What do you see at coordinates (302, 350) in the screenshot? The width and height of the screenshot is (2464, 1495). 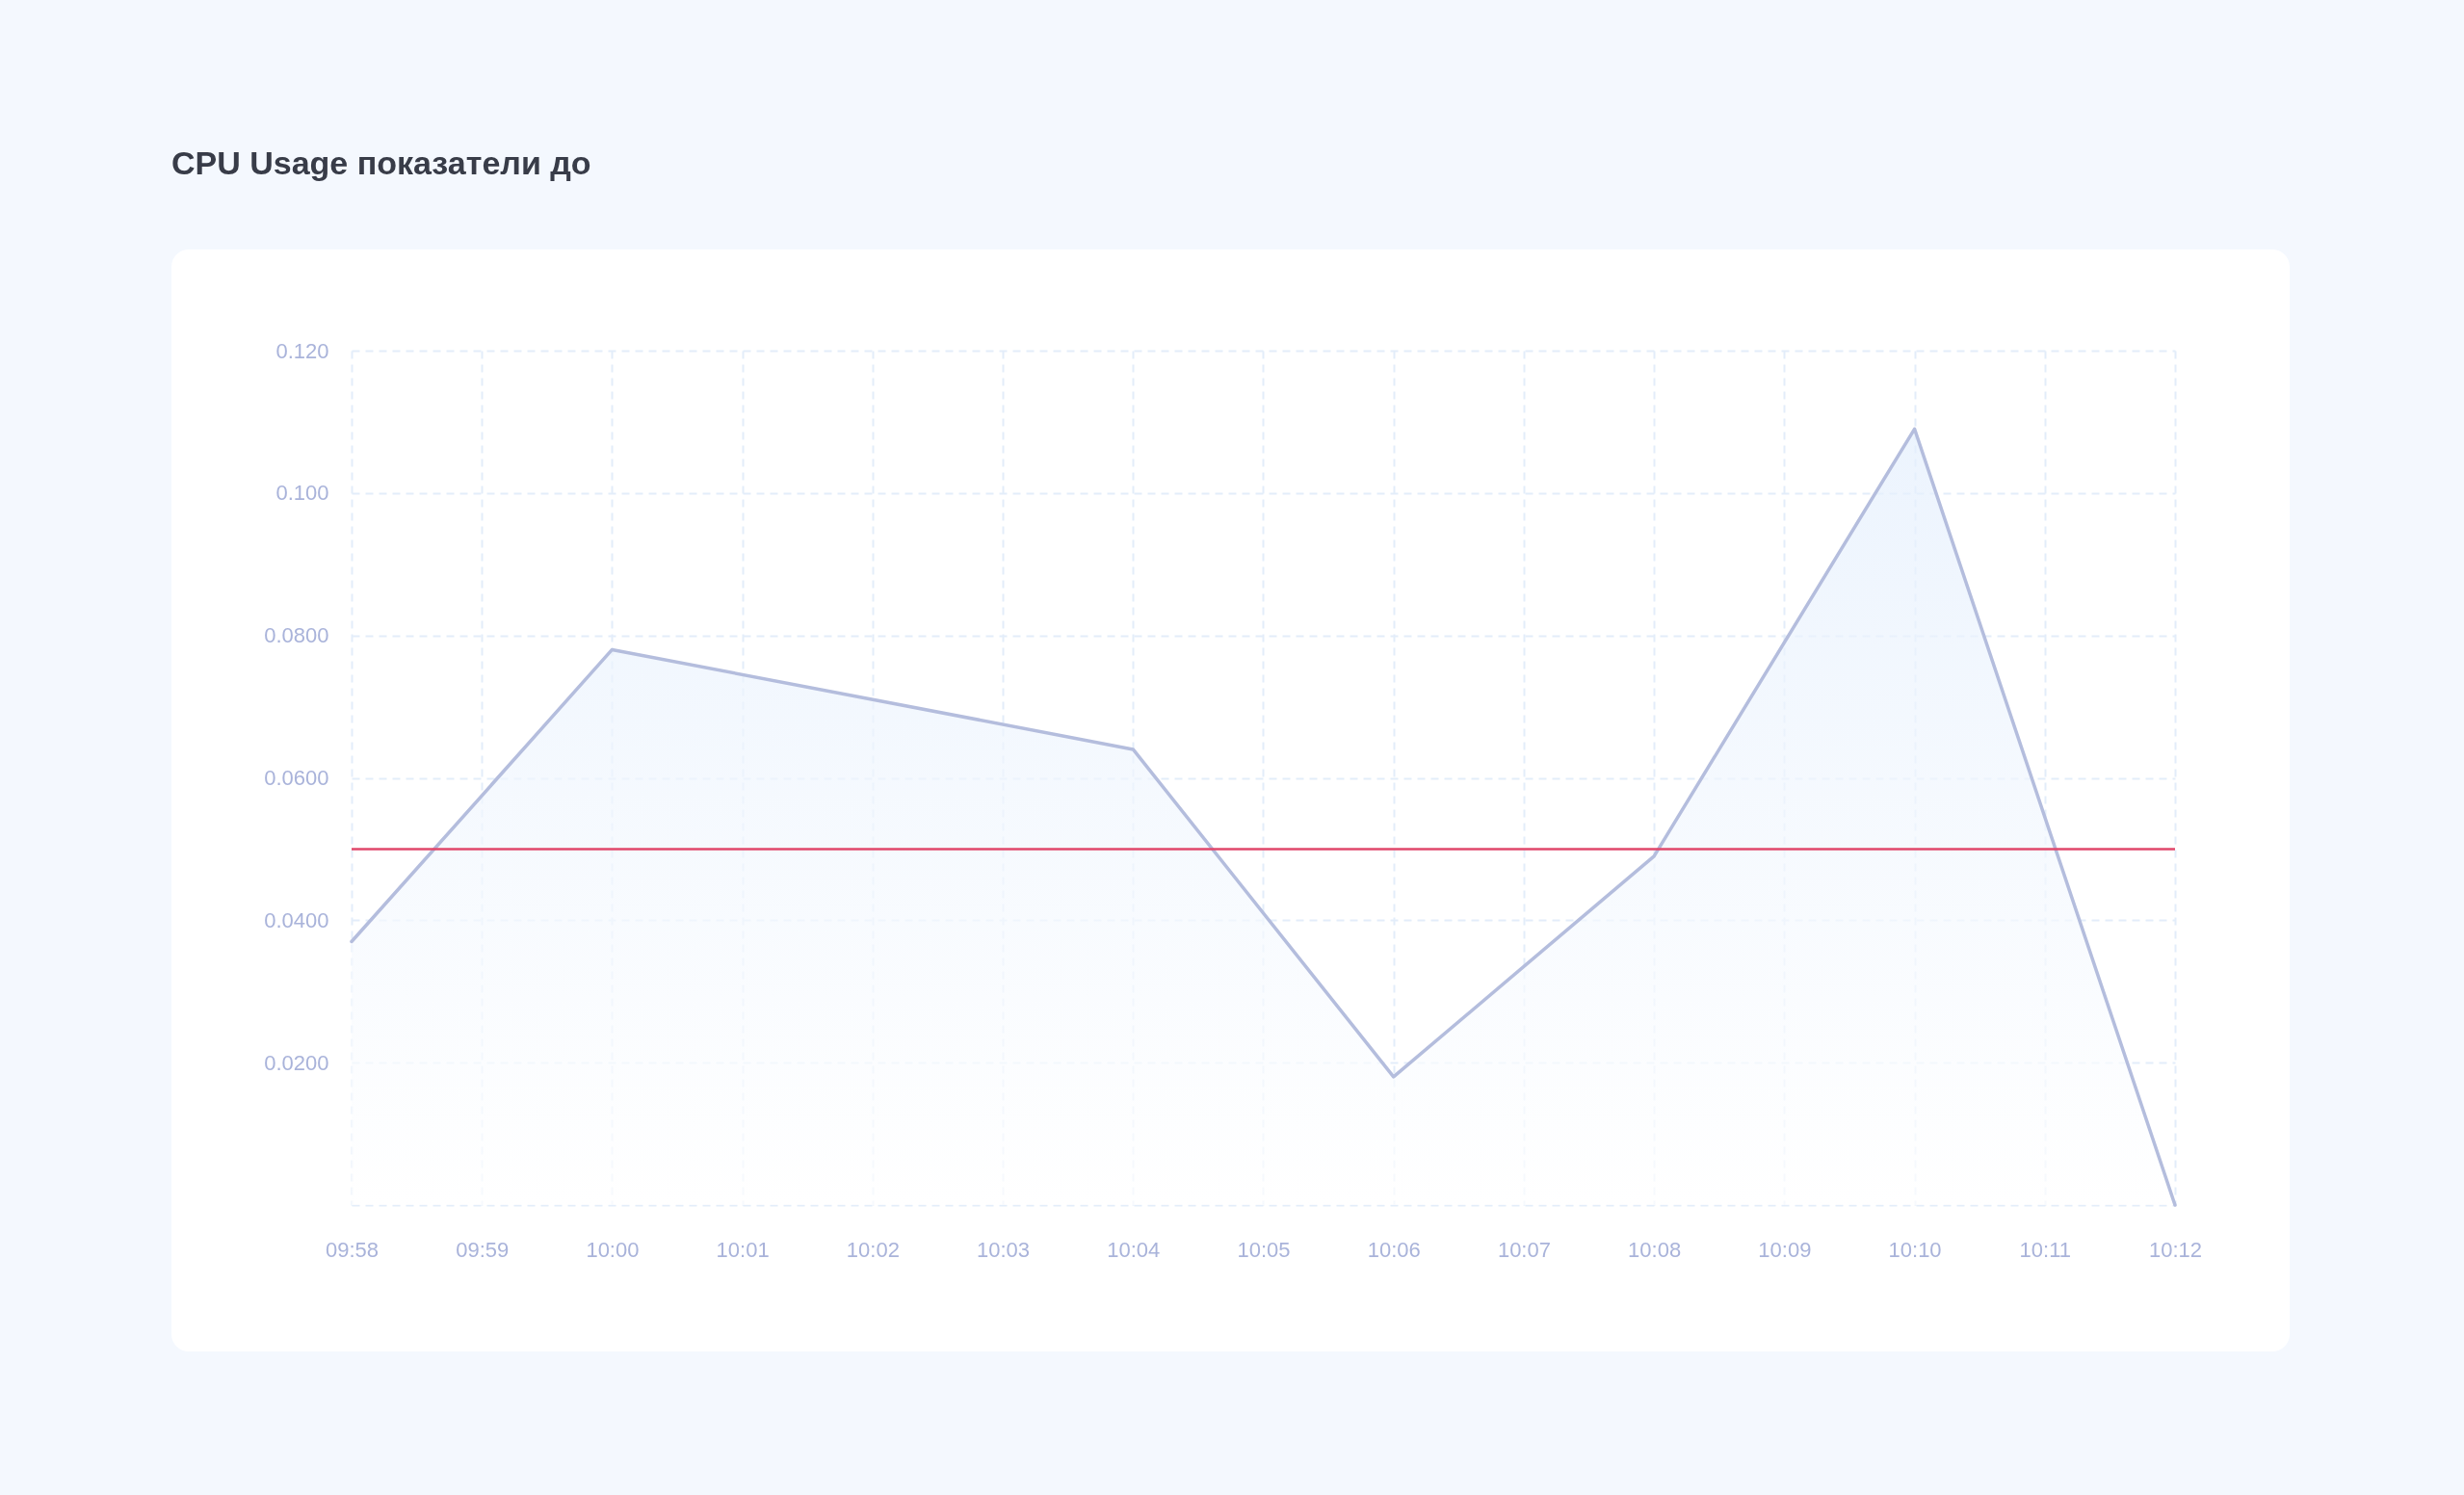 I see `y-tick-label: 0.120` at bounding box center [302, 350].